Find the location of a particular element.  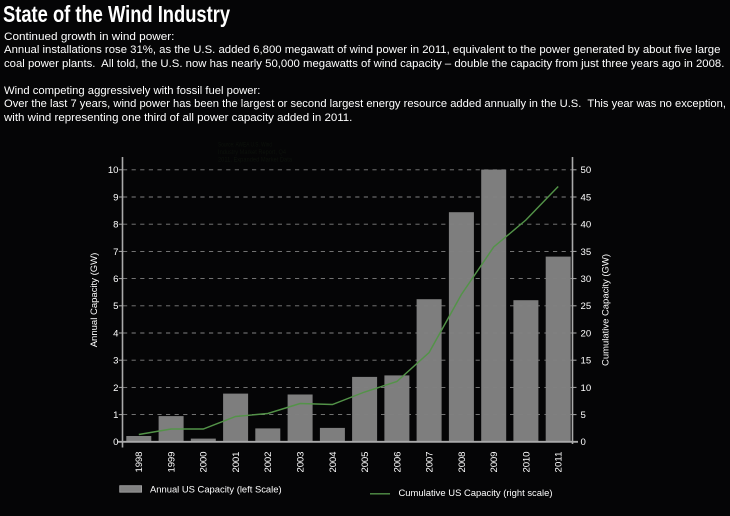

svg-text: 50 is located at coordinates (586, 170).